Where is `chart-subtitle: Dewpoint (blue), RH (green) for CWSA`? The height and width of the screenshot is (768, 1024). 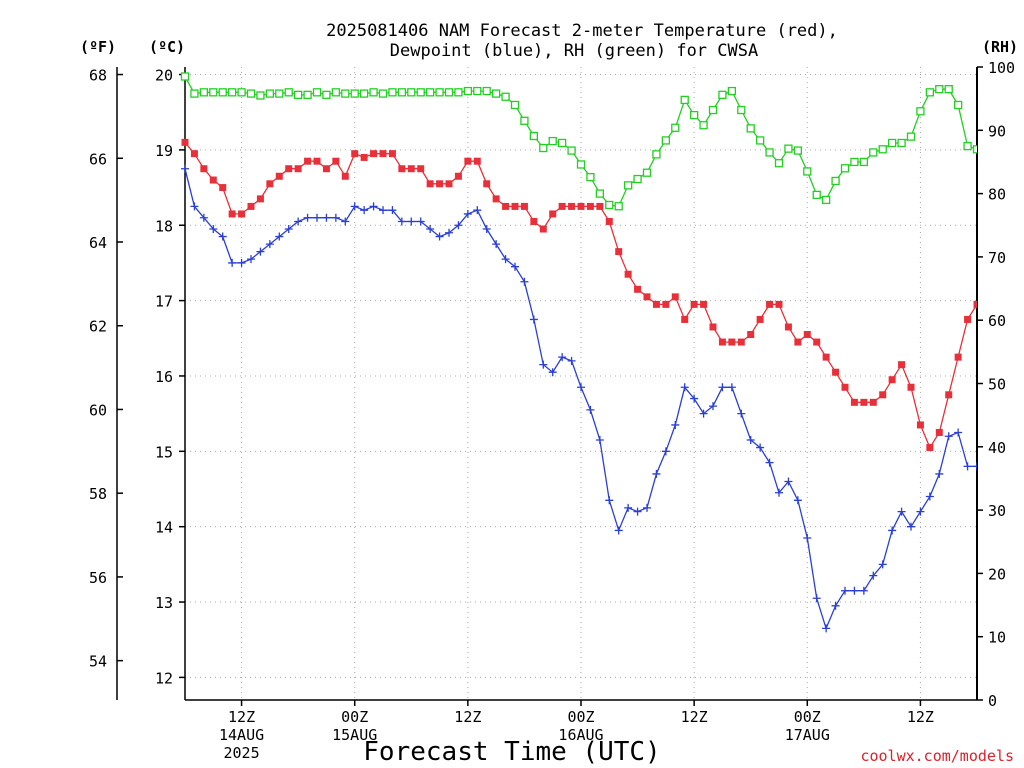 chart-subtitle: Dewpoint (blue), RH (green) for CWSA is located at coordinates (574, 51).